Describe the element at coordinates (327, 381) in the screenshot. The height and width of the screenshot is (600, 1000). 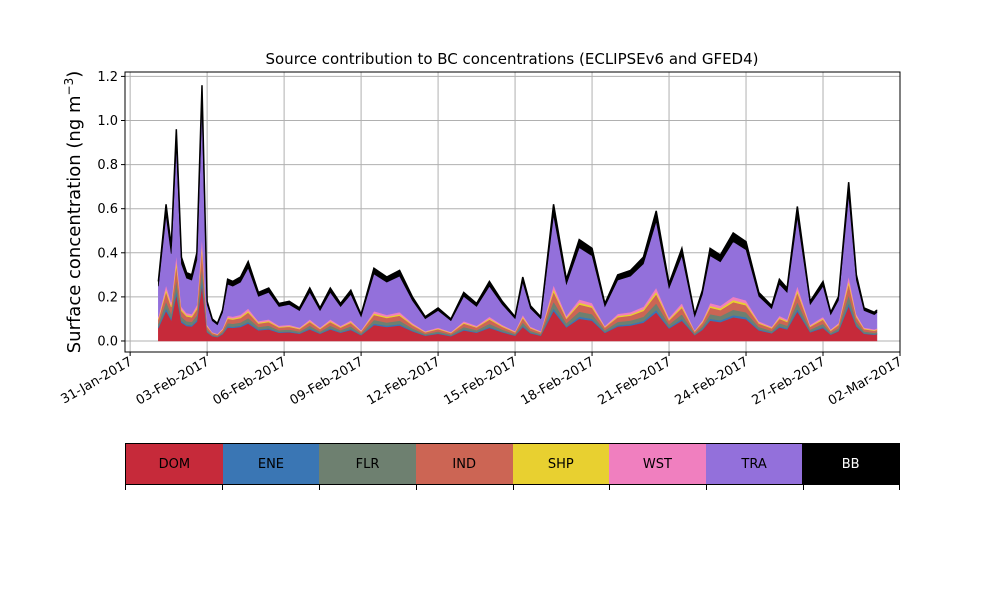
I see `x-tick-label: 09-Feb-2017` at that location.